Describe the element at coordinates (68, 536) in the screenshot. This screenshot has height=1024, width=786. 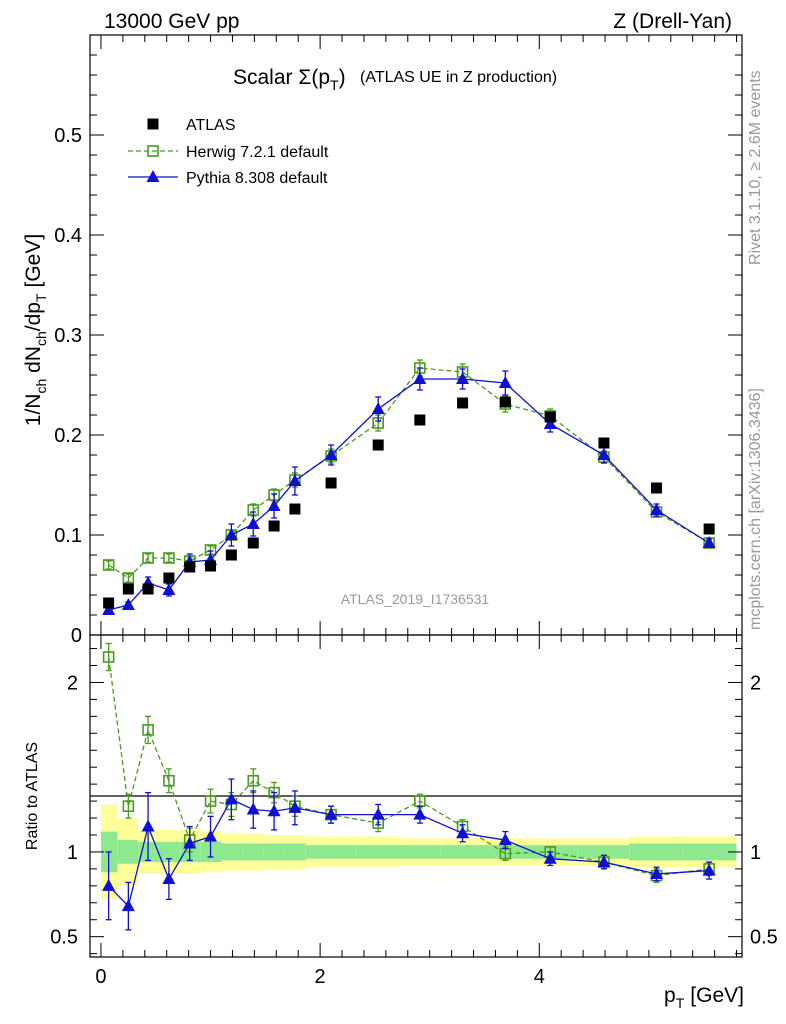
I see `y-tick-label: 0.1` at that location.